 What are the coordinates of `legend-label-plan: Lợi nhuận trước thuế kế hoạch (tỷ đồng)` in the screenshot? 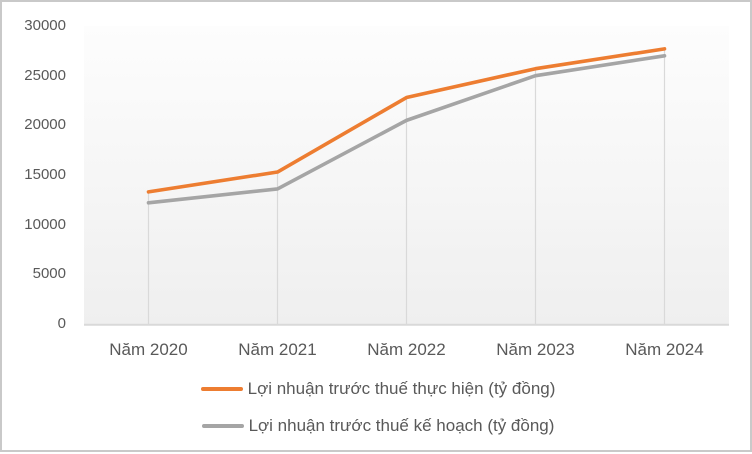 It's located at (401, 425).